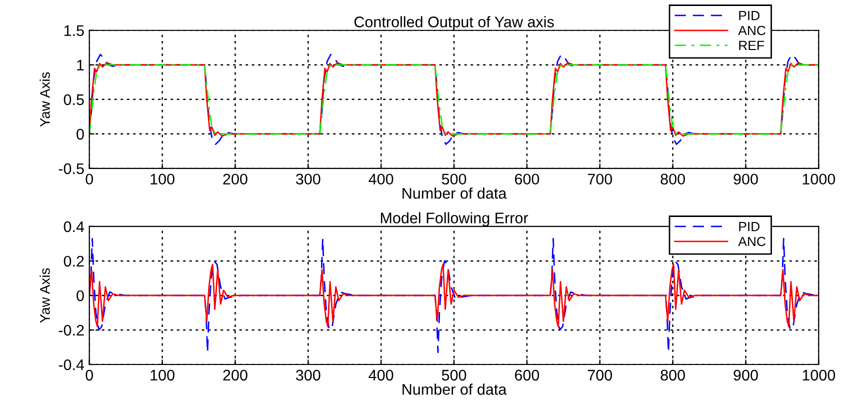  What do you see at coordinates (80, 65) in the screenshot?
I see `y-tick-label: 1` at bounding box center [80, 65].